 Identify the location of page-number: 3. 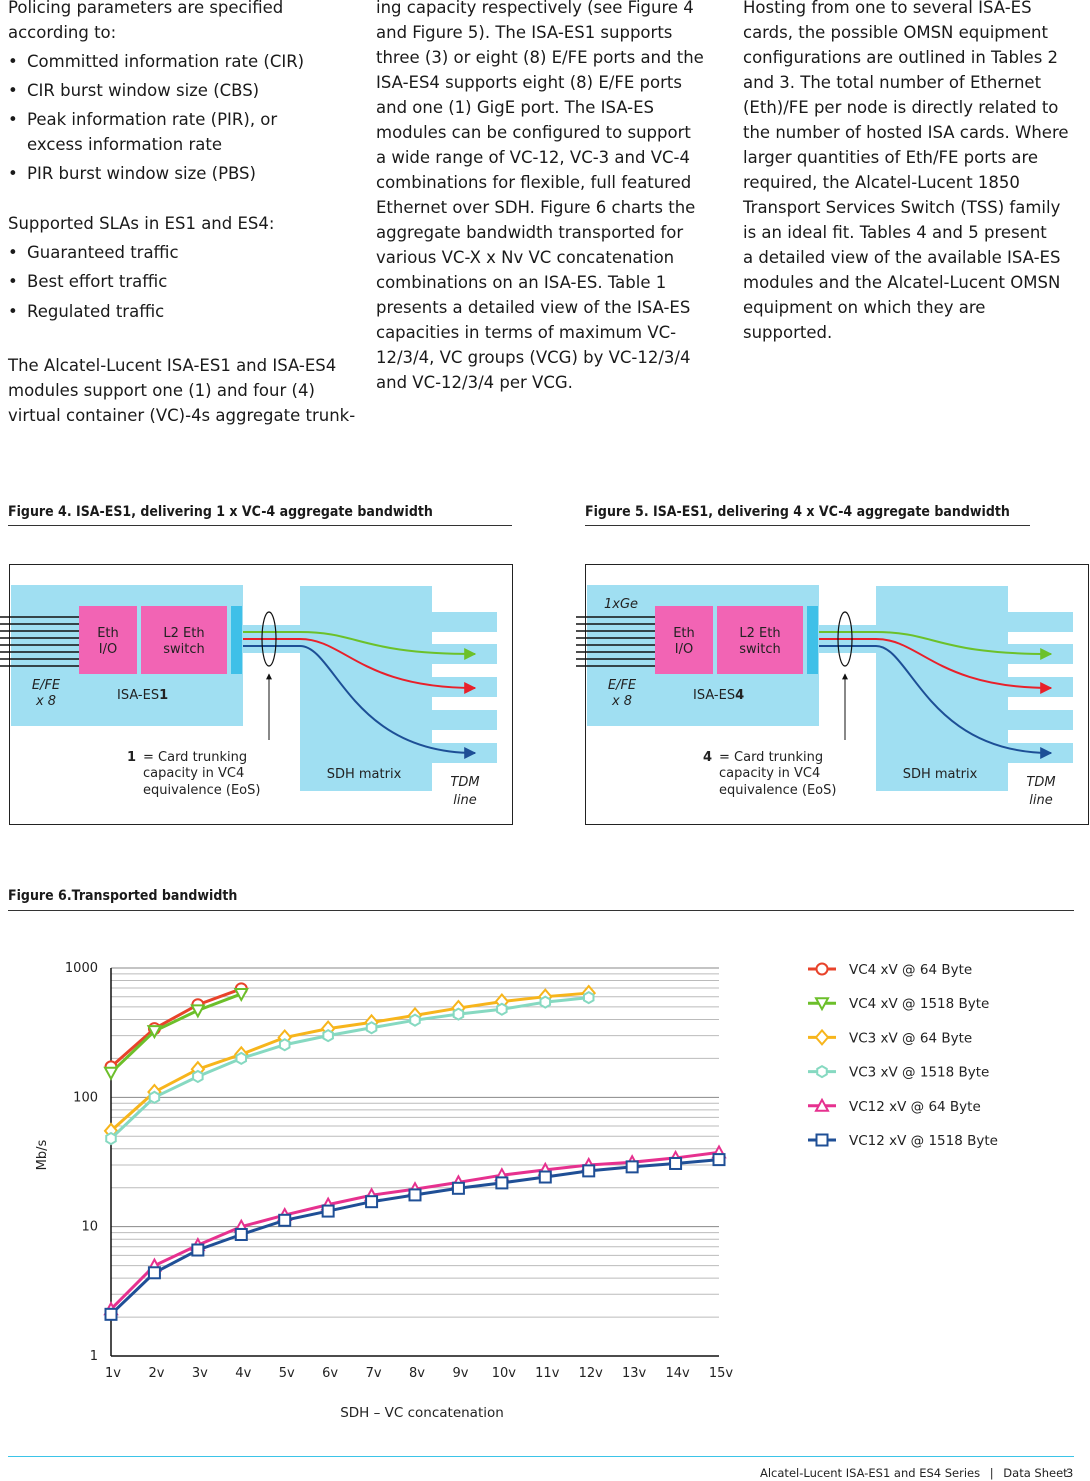
(1070, 1473).